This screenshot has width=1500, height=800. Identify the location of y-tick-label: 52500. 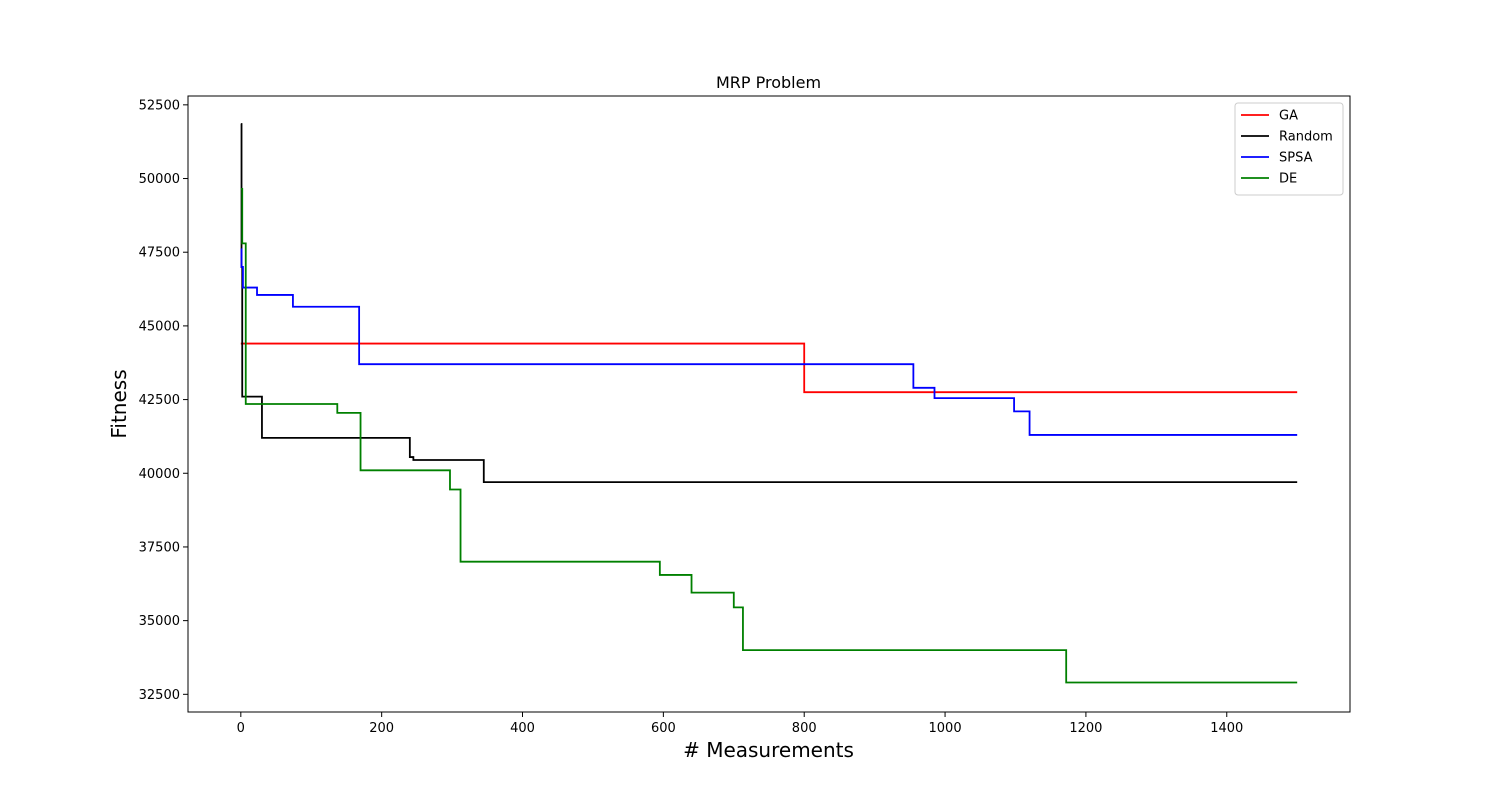
(159, 105).